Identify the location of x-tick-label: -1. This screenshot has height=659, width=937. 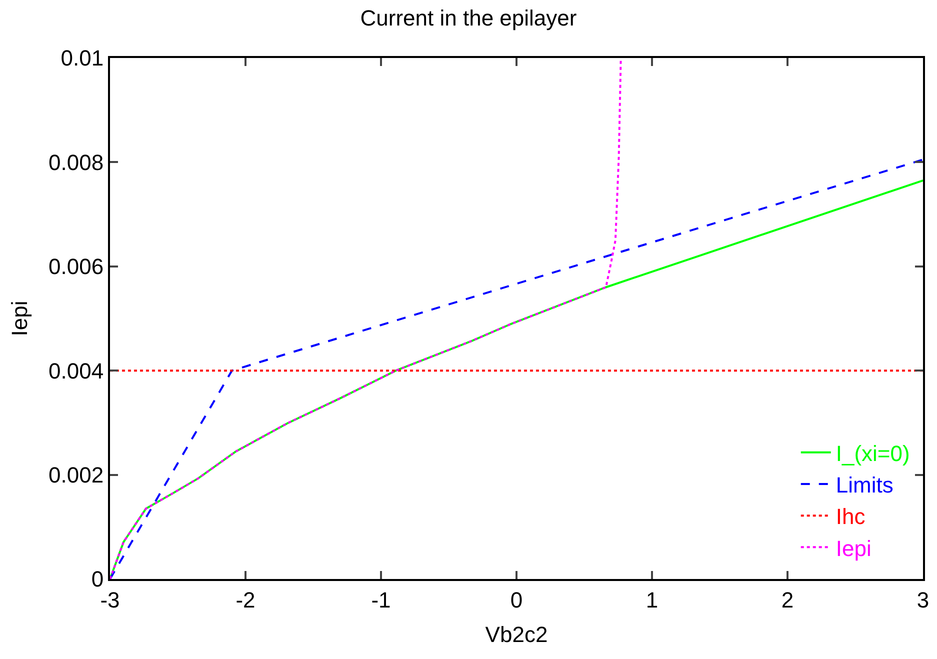
(381, 599).